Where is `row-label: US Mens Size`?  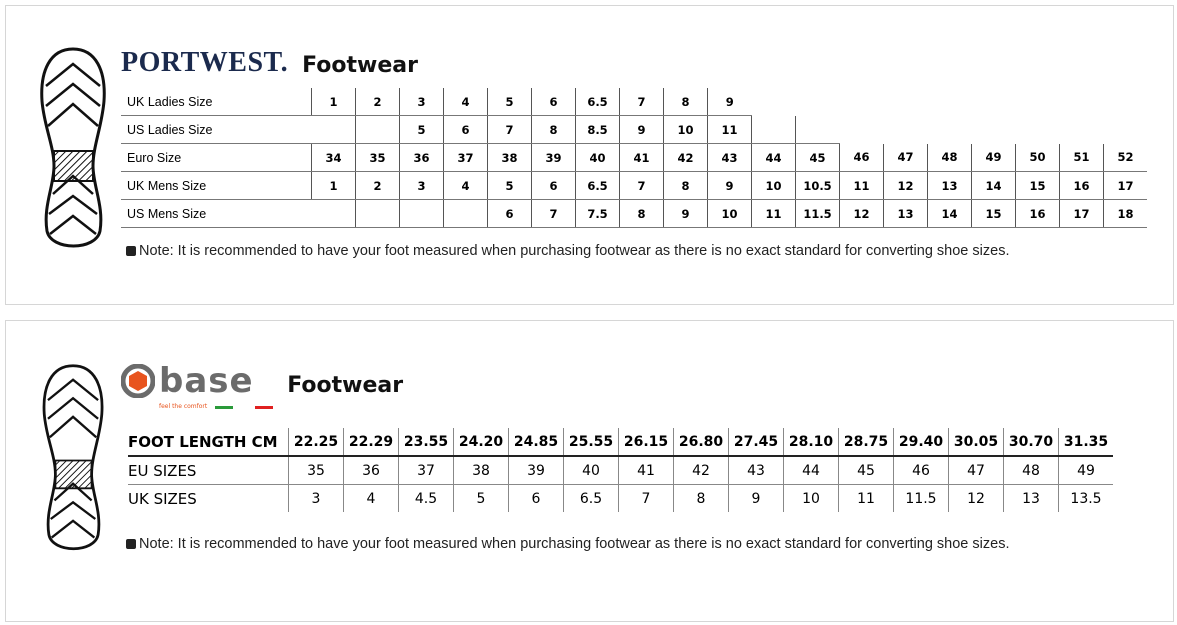
row-label: US Mens Size is located at coordinates (216, 213).